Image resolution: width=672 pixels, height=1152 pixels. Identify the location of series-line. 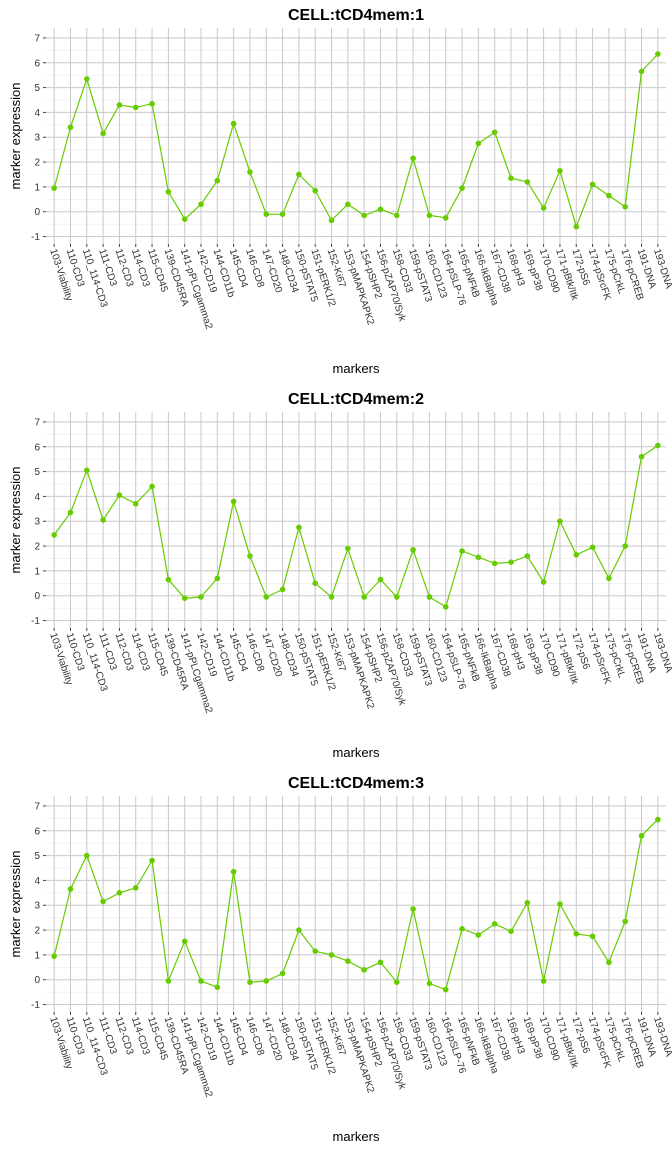
(356, 905).